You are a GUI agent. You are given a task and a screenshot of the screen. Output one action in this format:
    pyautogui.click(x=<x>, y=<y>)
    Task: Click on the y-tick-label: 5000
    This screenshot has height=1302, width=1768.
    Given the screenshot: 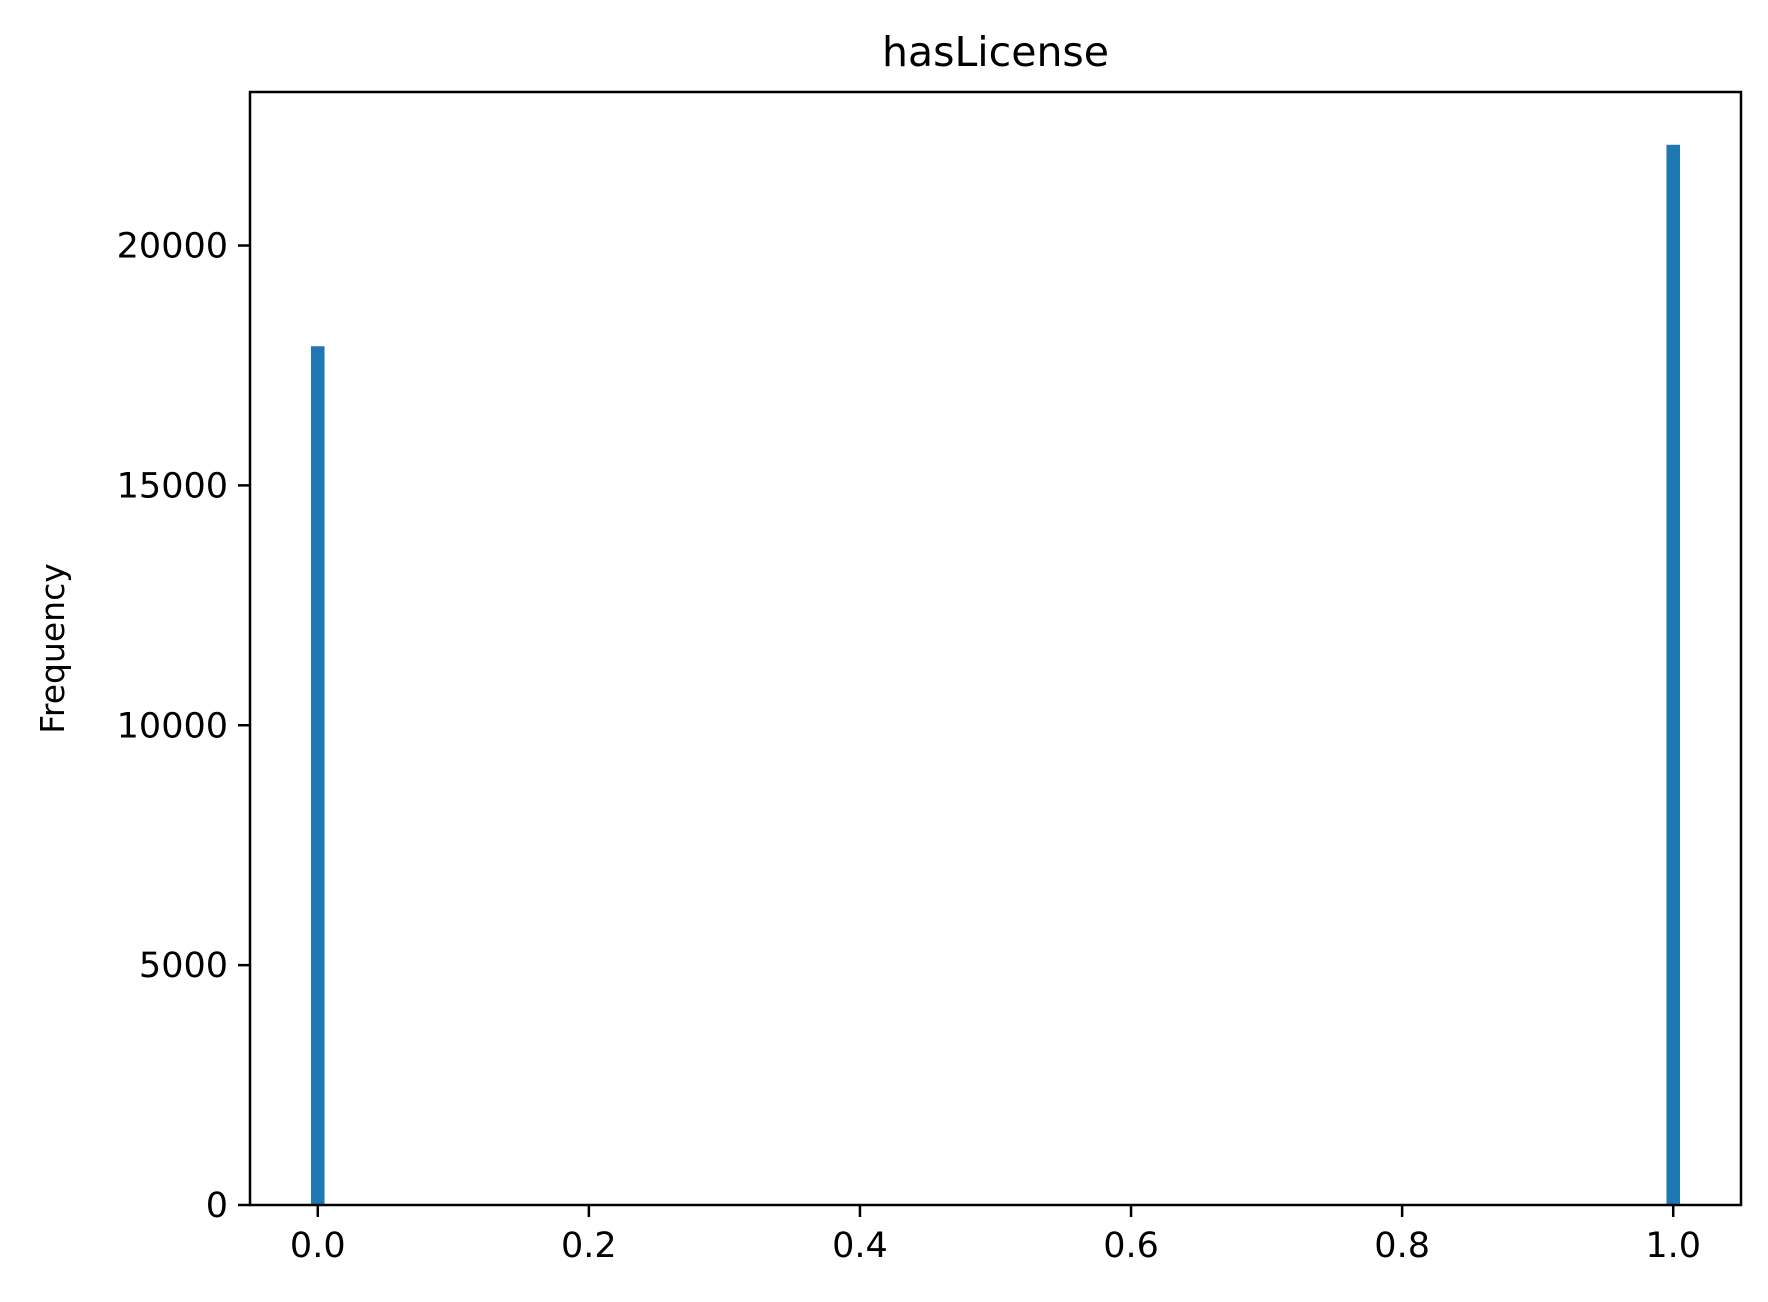 What is the action you would take?
    pyautogui.click(x=183, y=966)
    